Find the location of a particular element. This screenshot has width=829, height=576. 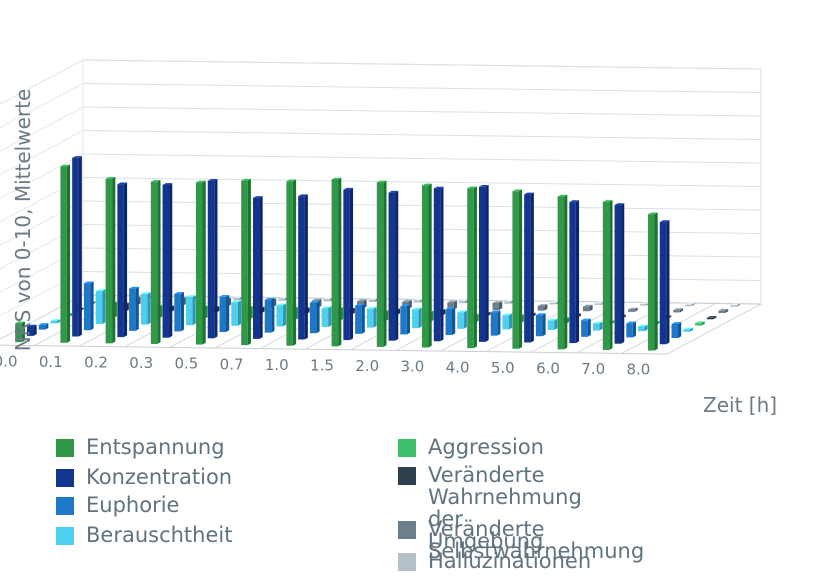

x-tick-label: 8.0 is located at coordinates (638, 370).